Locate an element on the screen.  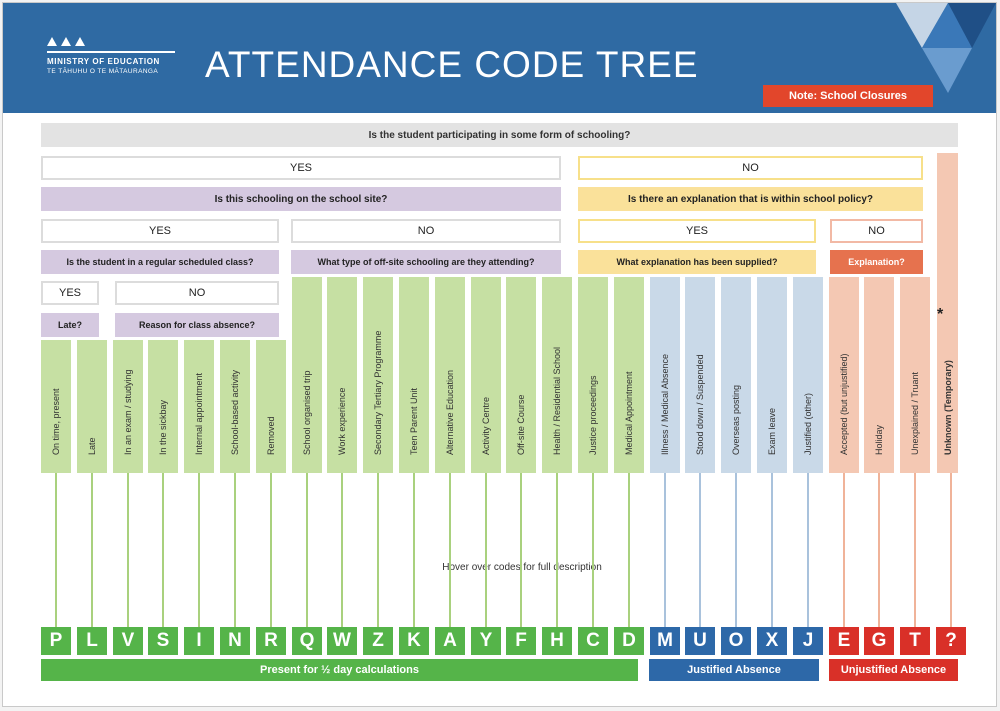
code-column-label: Health / Residential School is located at coordinates (557, 400).